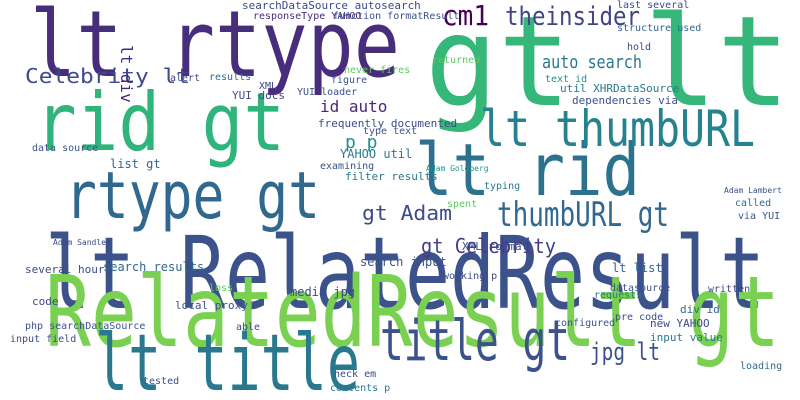 The height and width of the screenshot is (400, 800). What do you see at coordinates (322, 292) in the screenshot?
I see `word: media jpg` at bounding box center [322, 292].